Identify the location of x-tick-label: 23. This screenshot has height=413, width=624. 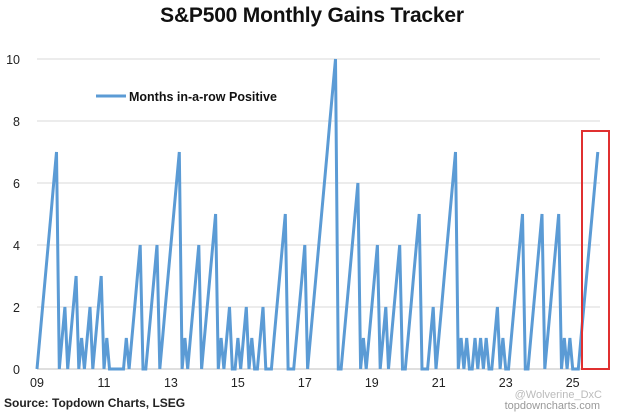
(506, 383).